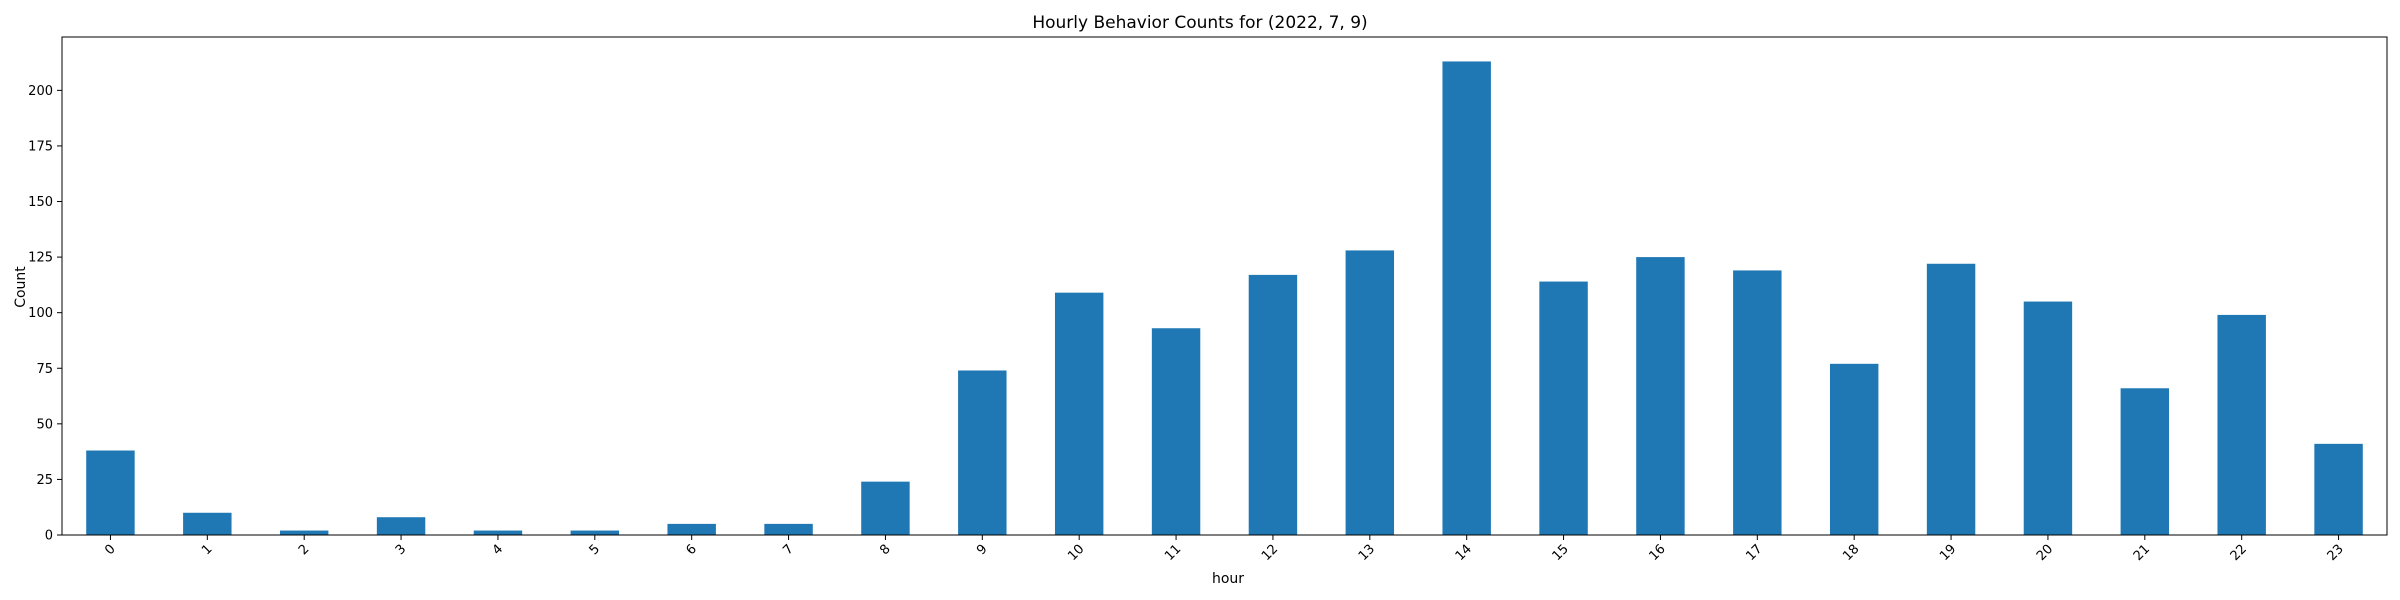 The image size is (2400, 600). What do you see at coordinates (40, 202) in the screenshot?
I see `y-tick-label: 150` at bounding box center [40, 202].